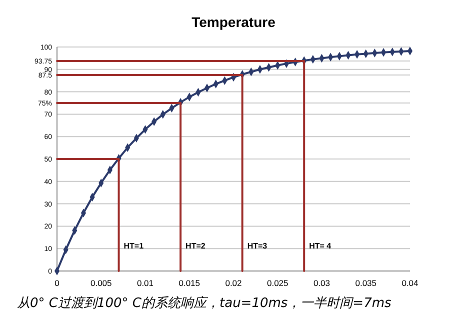 This screenshot has width=463, height=329. What do you see at coordinates (366, 283) in the screenshot?
I see `x-tick-label: 0.035` at bounding box center [366, 283].